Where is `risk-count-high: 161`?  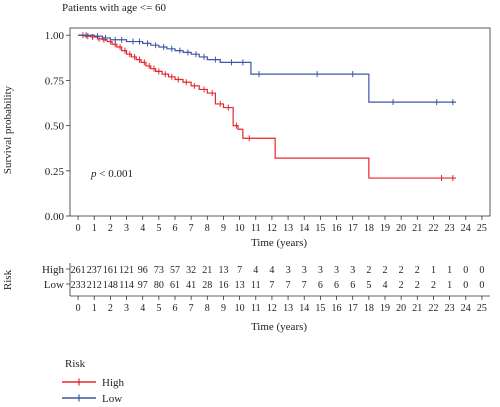 risk-count-high: 161 is located at coordinates (110, 270).